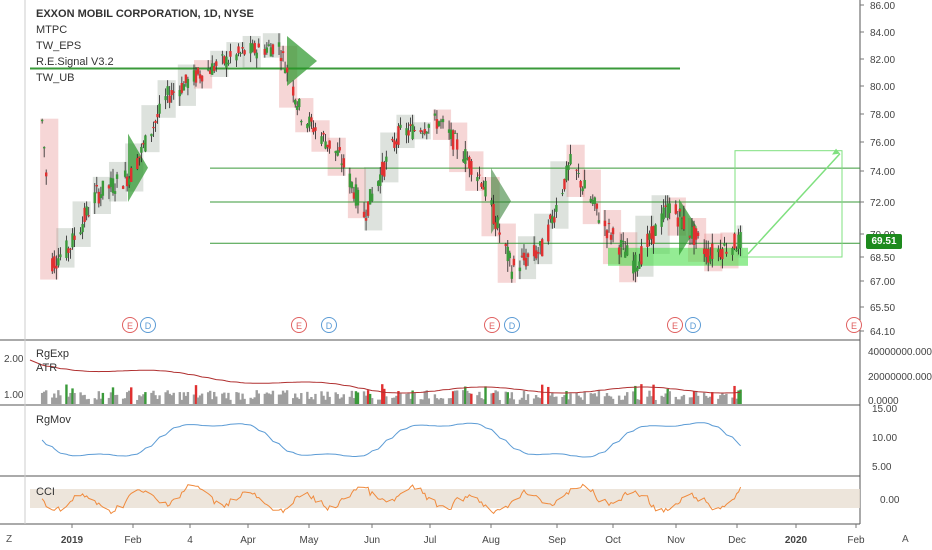  What do you see at coordinates (385, 376) in the screenshot?
I see `atr-line` at bounding box center [385, 376].